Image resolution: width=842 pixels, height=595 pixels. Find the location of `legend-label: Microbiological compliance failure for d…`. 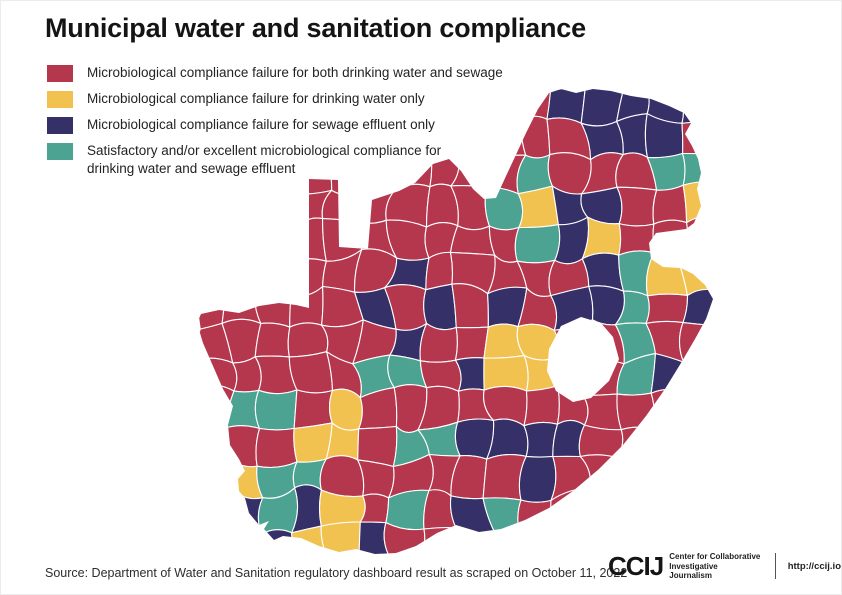

legend-label: Microbiological compliance failure for d… is located at coordinates (256, 98).